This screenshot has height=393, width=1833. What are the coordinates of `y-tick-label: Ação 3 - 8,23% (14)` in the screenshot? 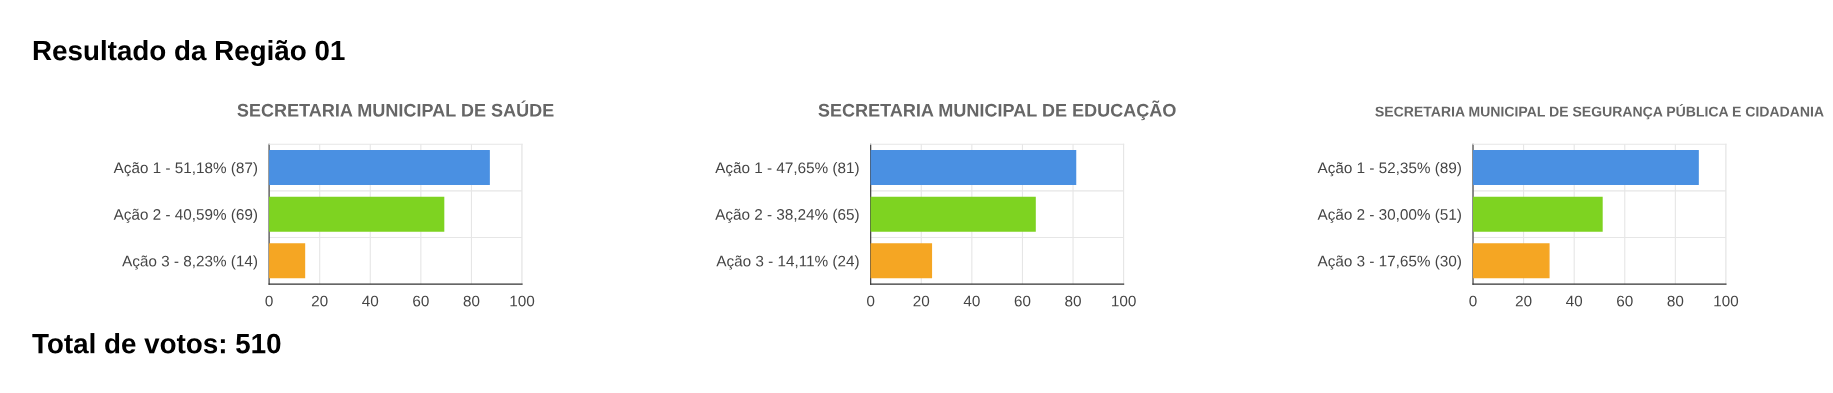 It's located at (190, 262).